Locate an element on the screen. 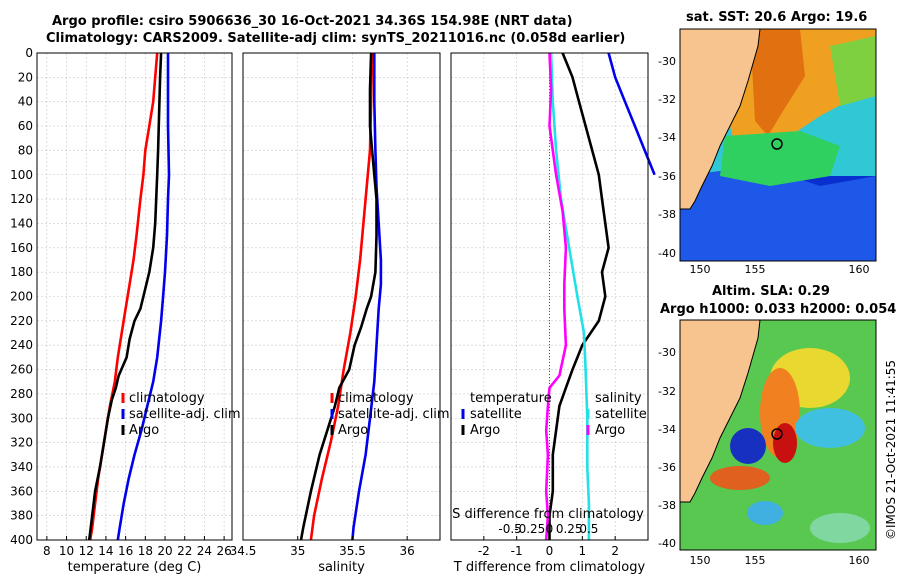 This screenshot has width=900, height=580. sla-weak-anomaly is located at coordinates (840, 528).